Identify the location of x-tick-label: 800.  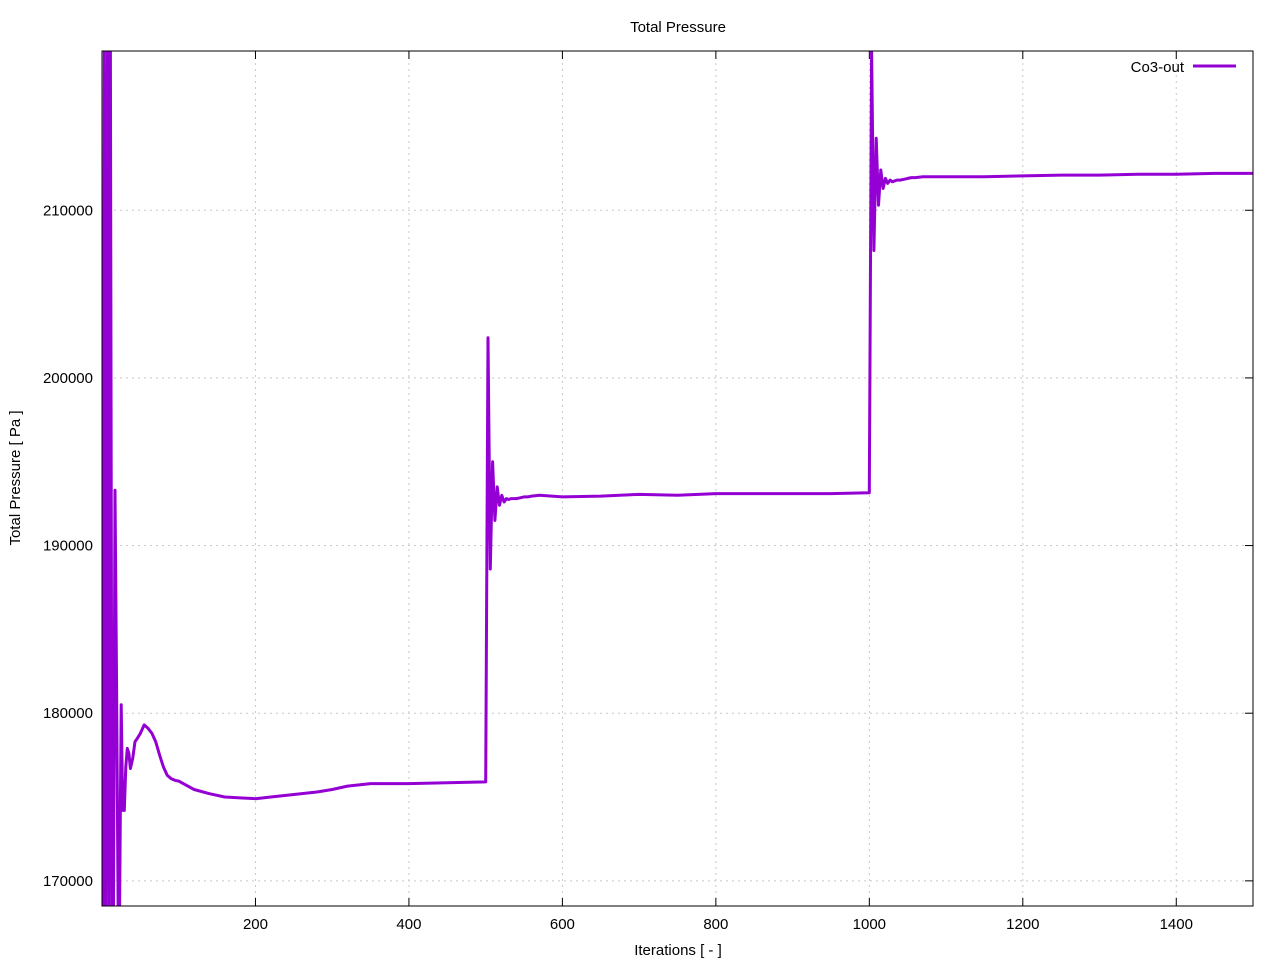
(715, 924).